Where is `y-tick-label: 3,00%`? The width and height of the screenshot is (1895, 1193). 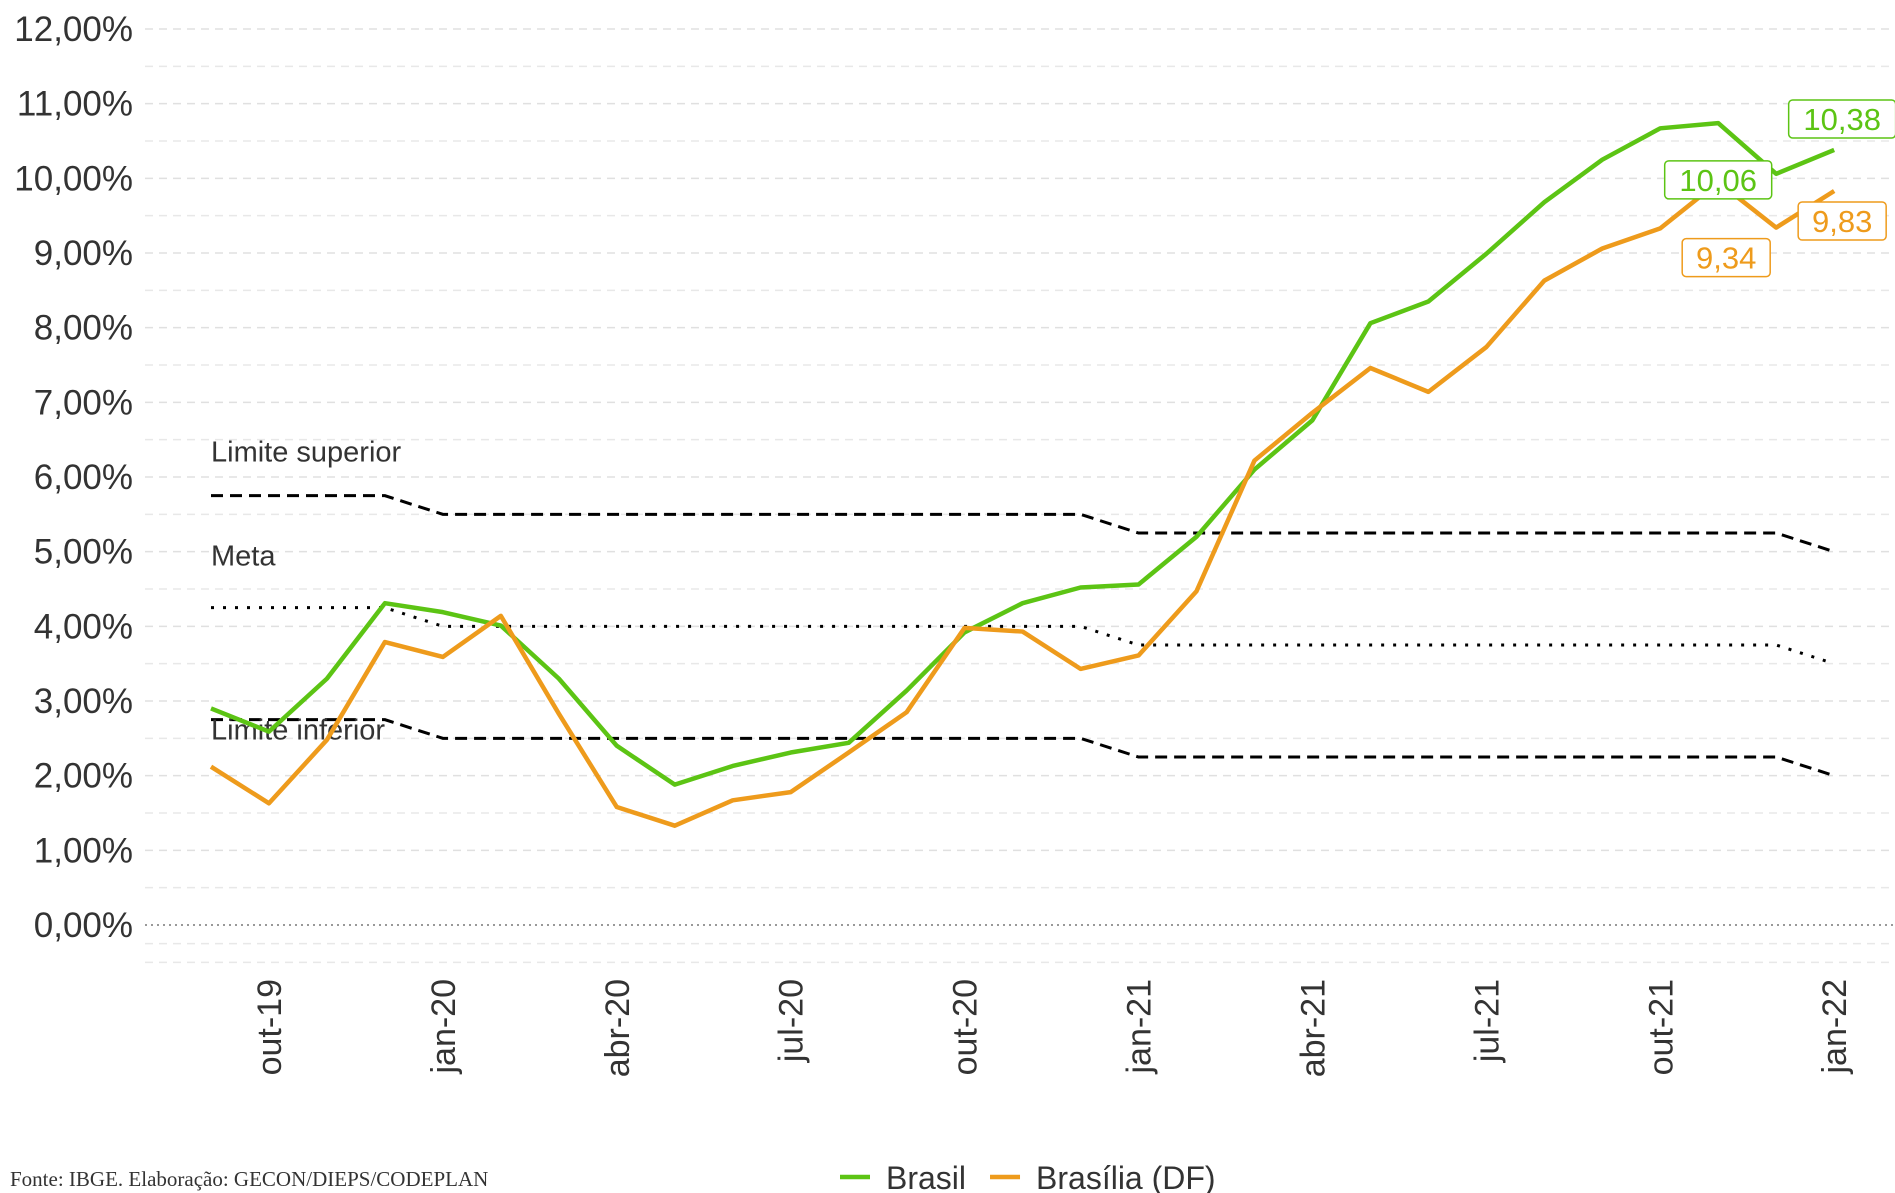 y-tick-label: 3,00% is located at coordinates (83, 701).